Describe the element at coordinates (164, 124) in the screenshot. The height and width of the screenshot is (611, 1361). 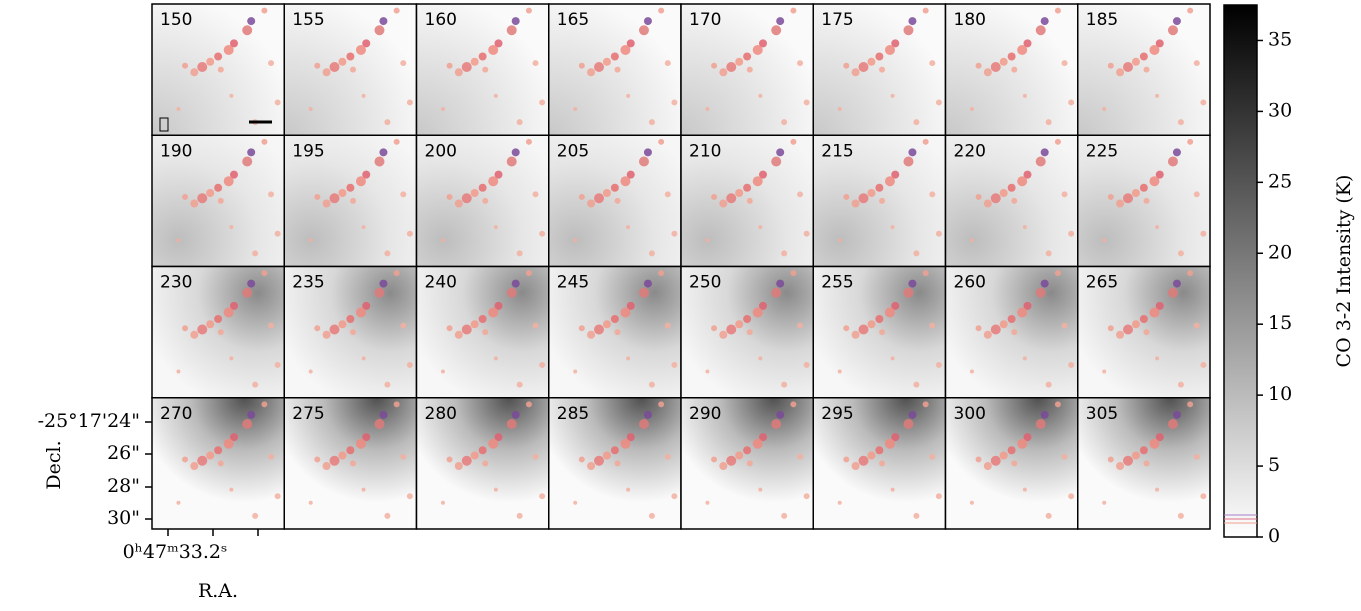
I see `beam-box` at that location.